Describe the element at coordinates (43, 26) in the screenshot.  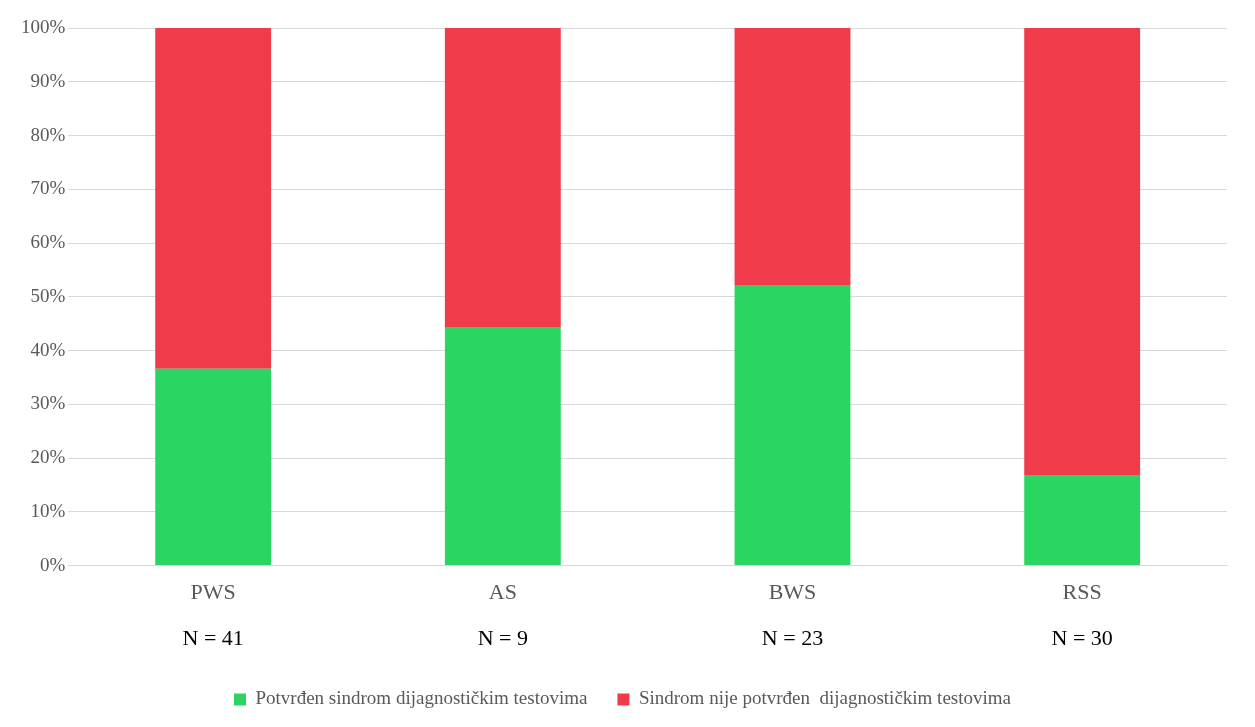
I see `y-tick-label: 100%` at that location.